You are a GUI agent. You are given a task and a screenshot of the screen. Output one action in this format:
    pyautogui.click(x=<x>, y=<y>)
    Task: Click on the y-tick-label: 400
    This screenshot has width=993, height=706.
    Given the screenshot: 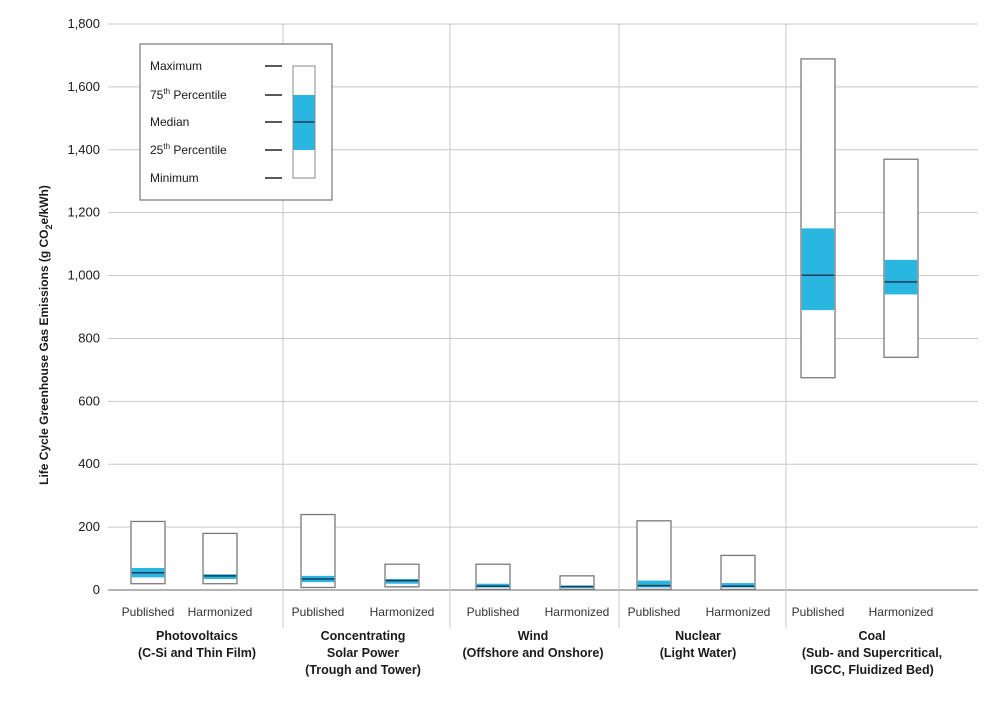 What is the action you would take?
    pyautogui.click(x=89, y=463)
    